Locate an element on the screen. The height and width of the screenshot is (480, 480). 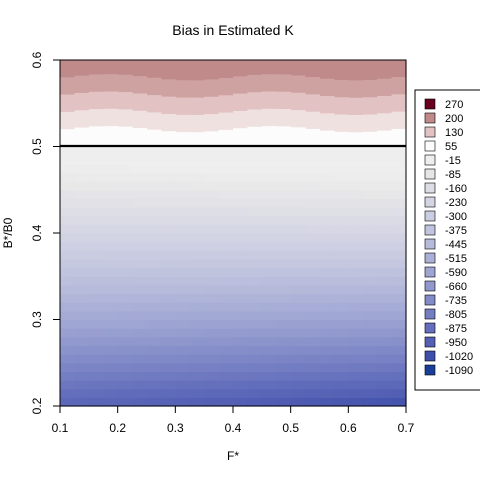
x-axis: 0.1 0.2 0.3 0.4 0.5 0.6 0.7 is located at coordinates (233, 420).